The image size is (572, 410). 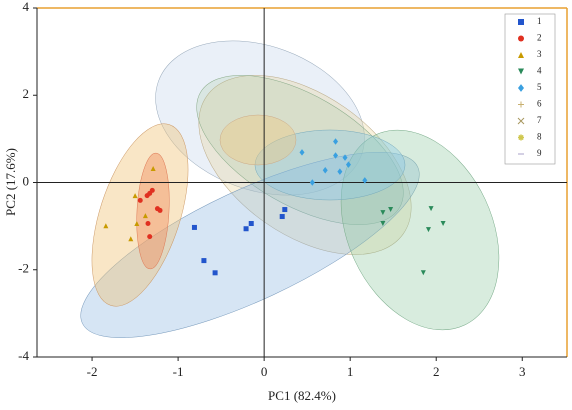 I want to click on legend-box, so click(x=530, y=89).